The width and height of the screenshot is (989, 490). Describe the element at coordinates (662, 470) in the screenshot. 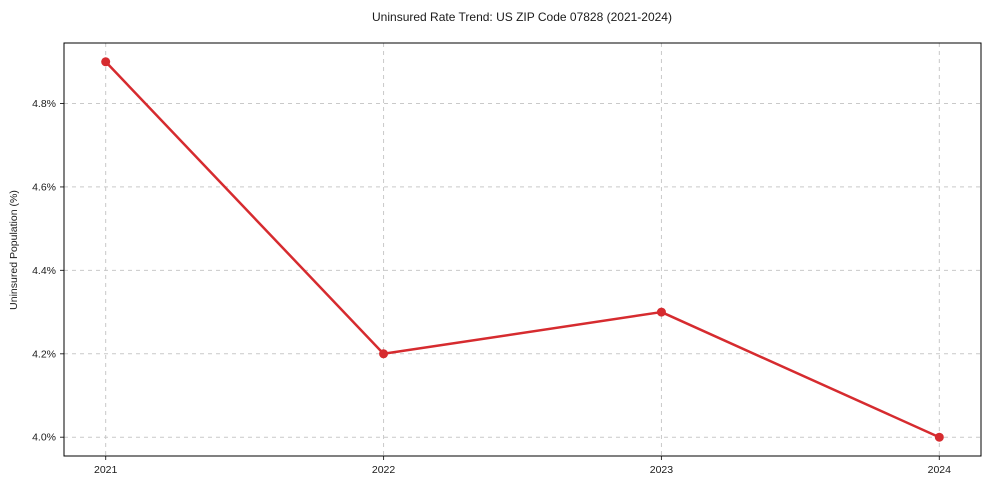

I see `x-tick-label: 2023` at that location.